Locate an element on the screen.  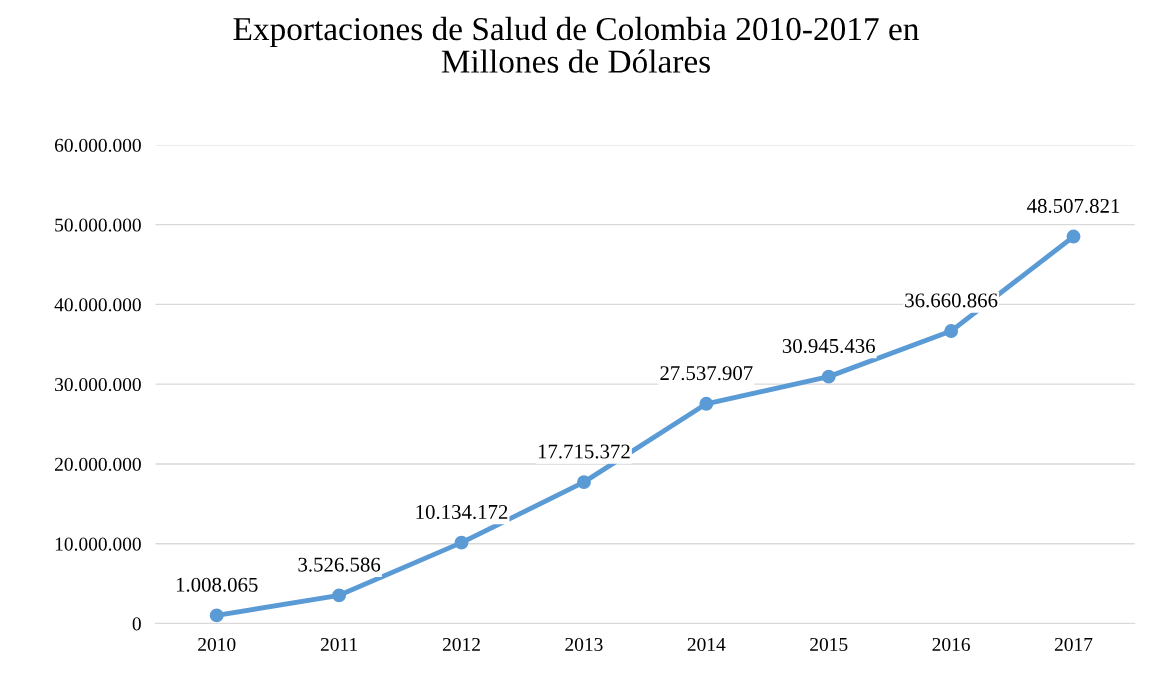
data-label: 48.507.821 is located at coordinates (1073, 205).